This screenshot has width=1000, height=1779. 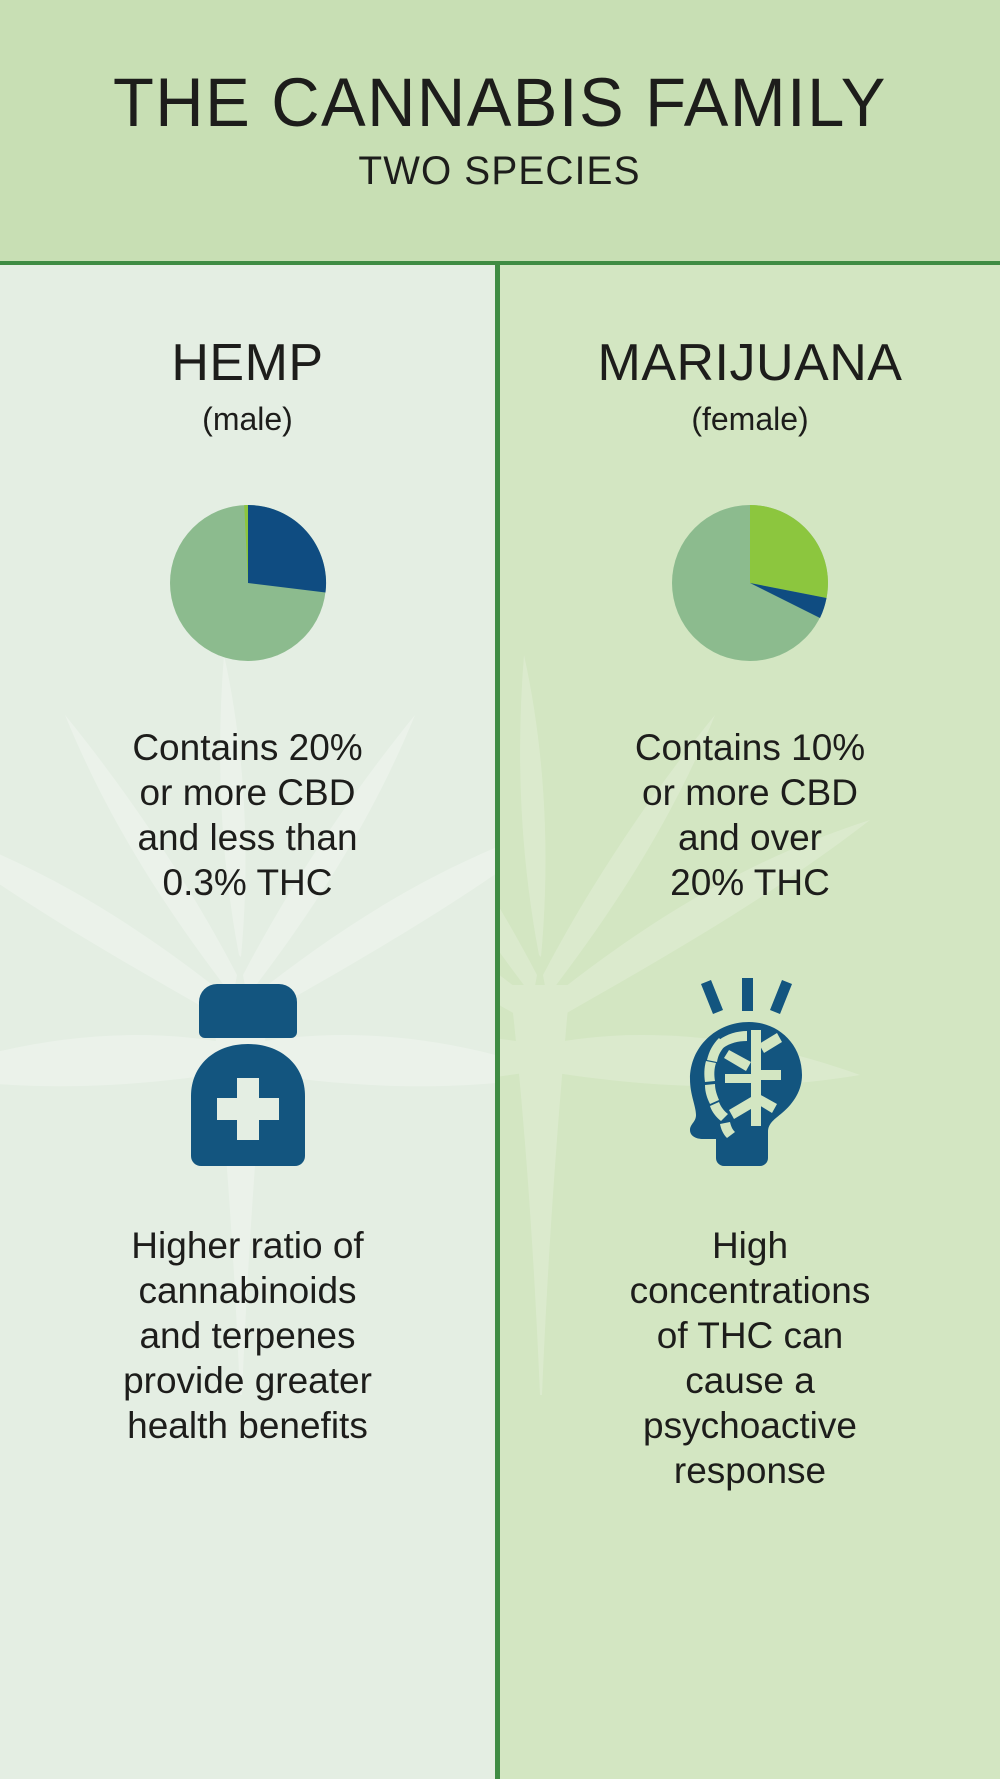 I want to click on page-subtitle: TWO SPECIES, so click(x=500, y=170).